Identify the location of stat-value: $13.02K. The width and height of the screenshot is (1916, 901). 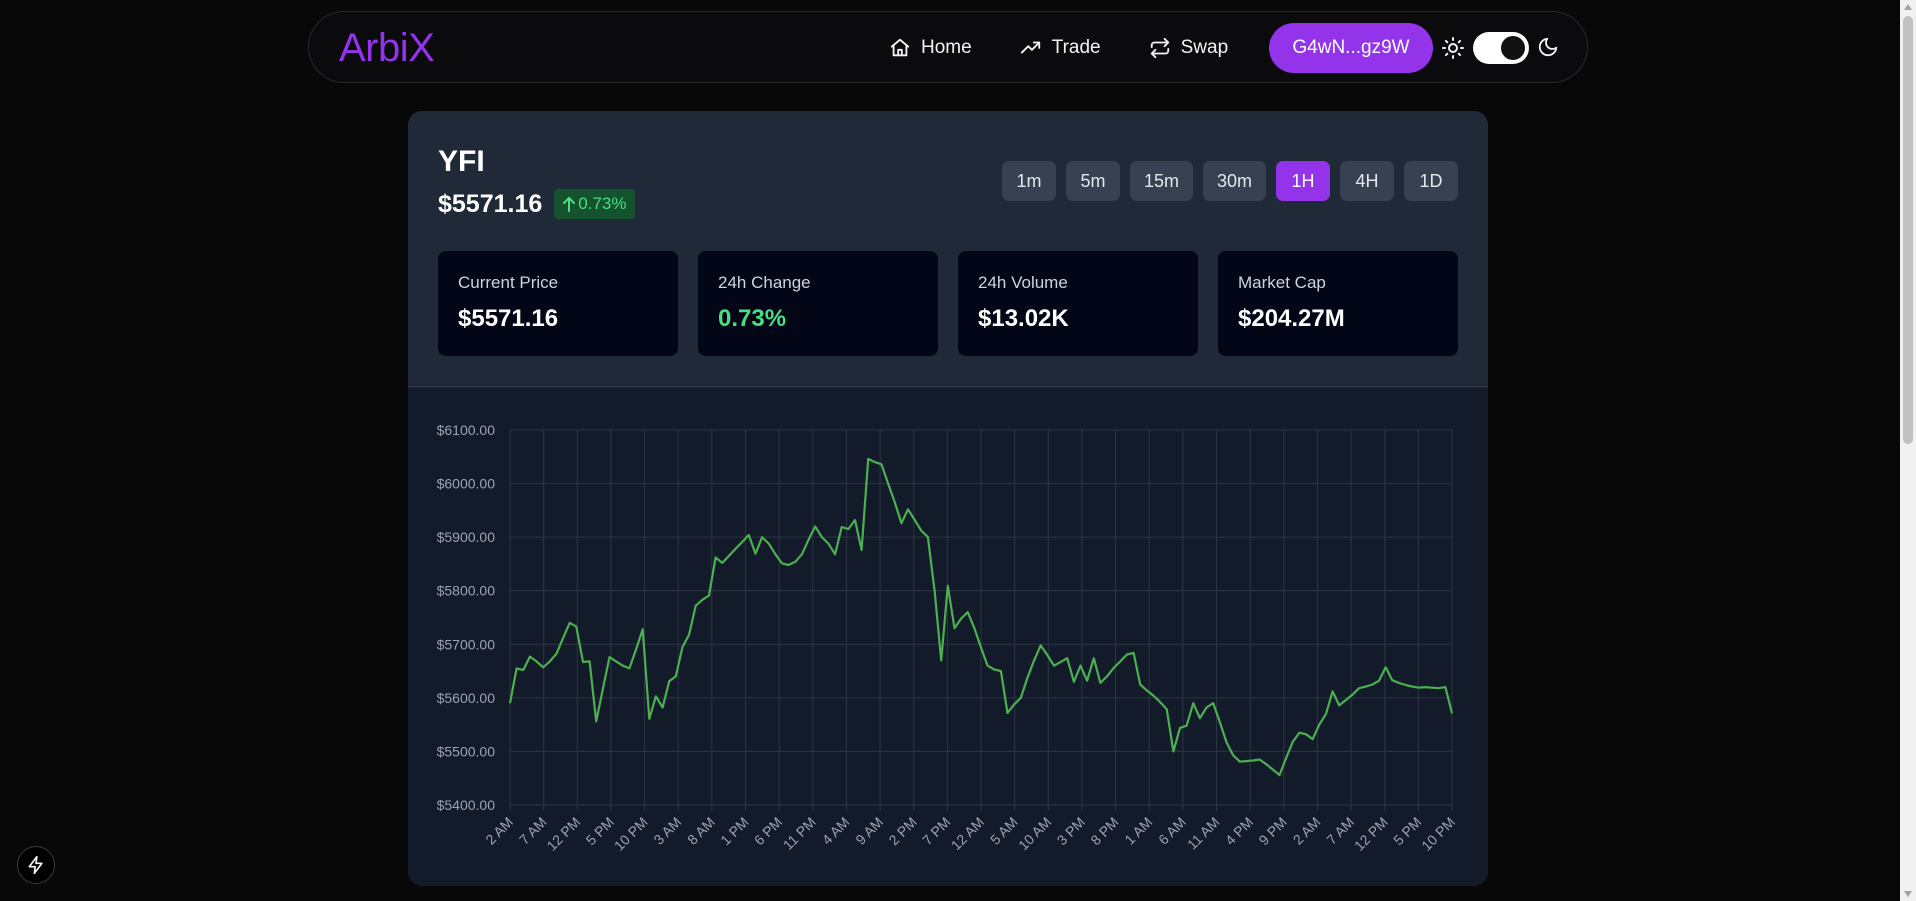
(1023, 318).